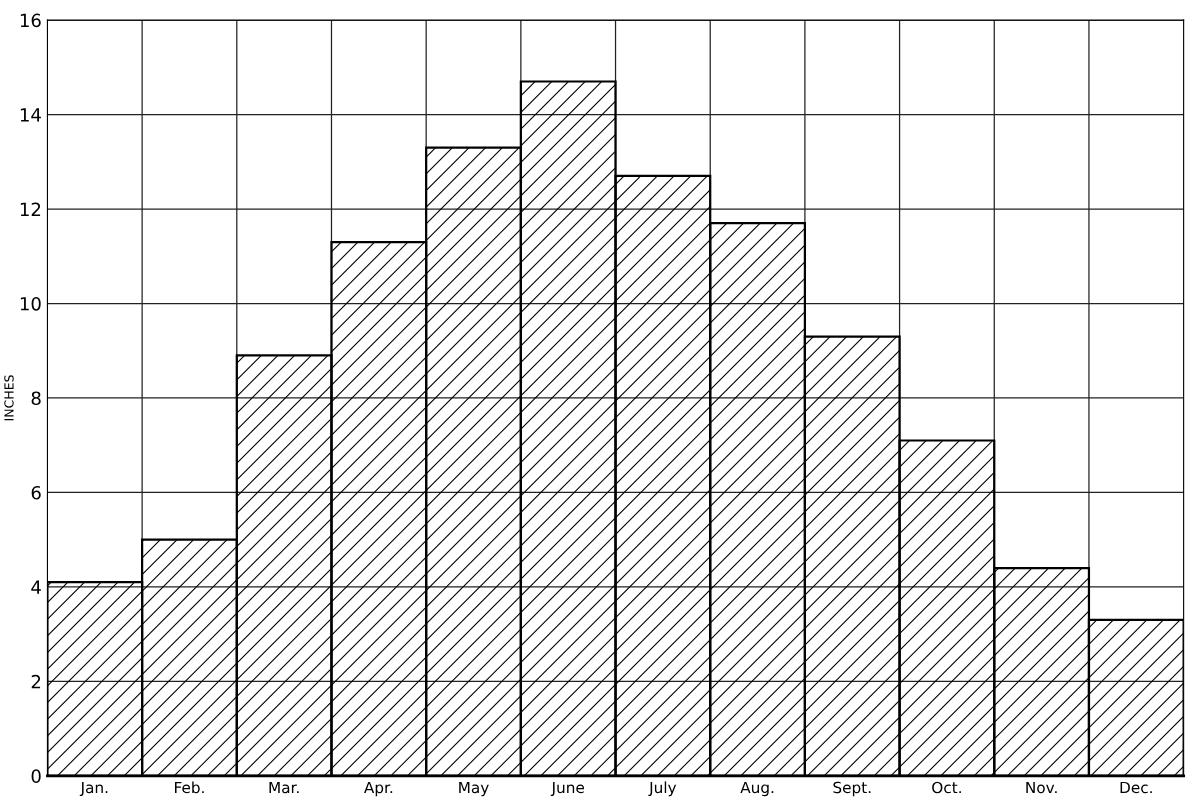 Image resolution: width=1186 pixels, height=804 pixels. Describe the element at coordinates (36, 681) in the screenshot. I see `y-tick-label: 2` at that location.